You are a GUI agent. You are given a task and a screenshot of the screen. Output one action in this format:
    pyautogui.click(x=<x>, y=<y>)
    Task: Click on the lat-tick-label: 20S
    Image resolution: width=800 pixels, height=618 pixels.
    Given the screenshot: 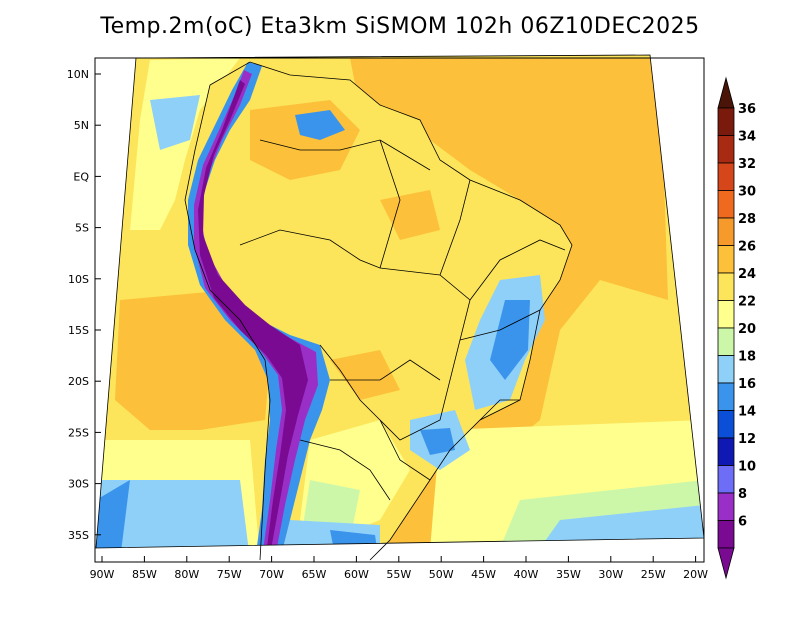 What is the action you would take?
    pyautogui.click(x=78, y=381)
    